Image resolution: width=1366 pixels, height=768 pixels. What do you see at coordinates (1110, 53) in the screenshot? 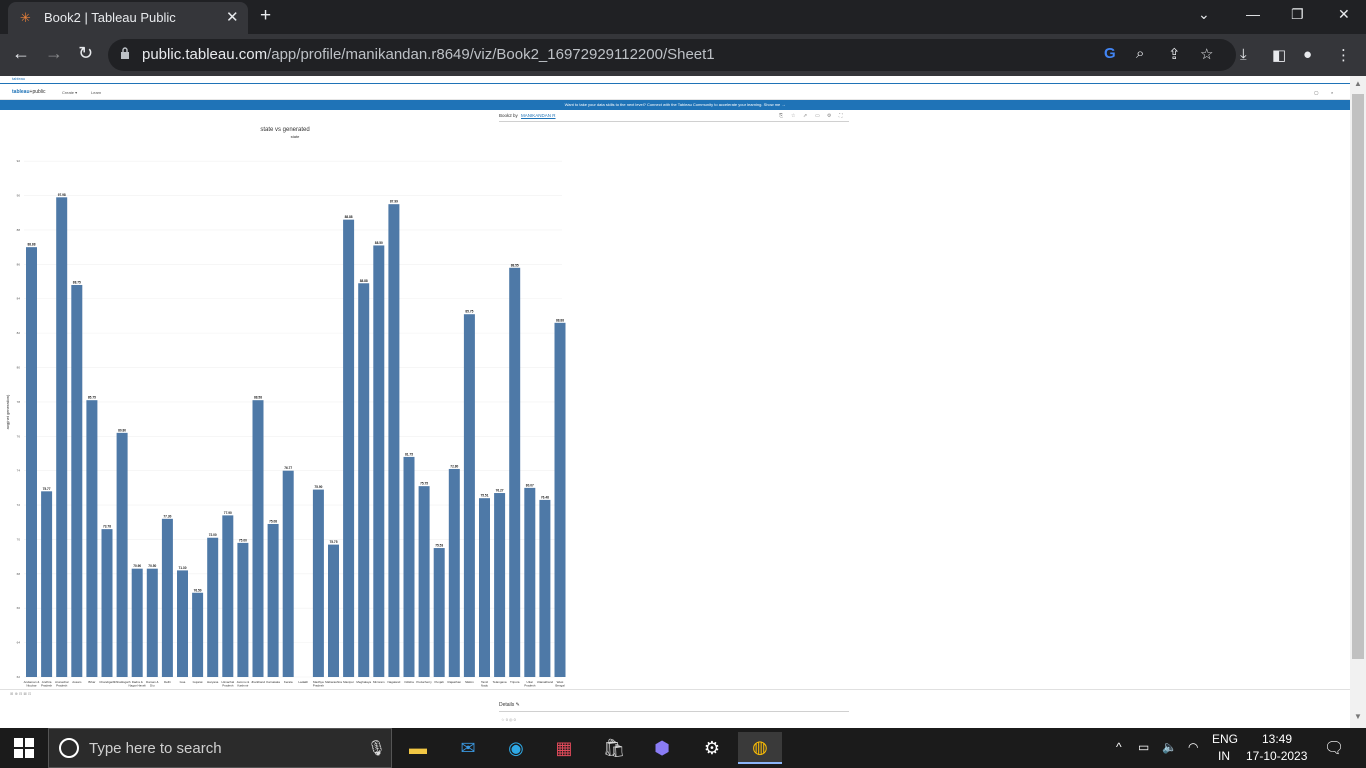
I see `google-lens-icon: G` at bounding box center [1110, 53].